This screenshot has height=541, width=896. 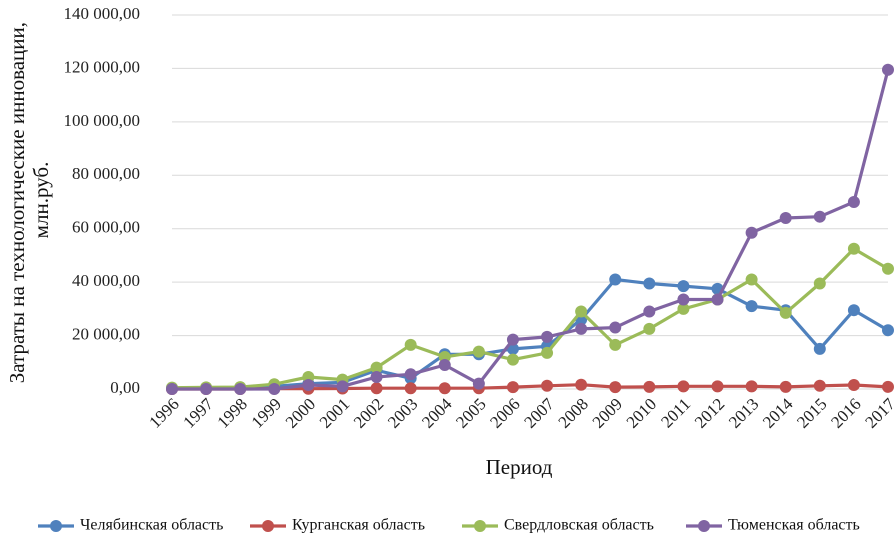 I want to click on x-tick-label: 2004, so click(x=437, y=413).